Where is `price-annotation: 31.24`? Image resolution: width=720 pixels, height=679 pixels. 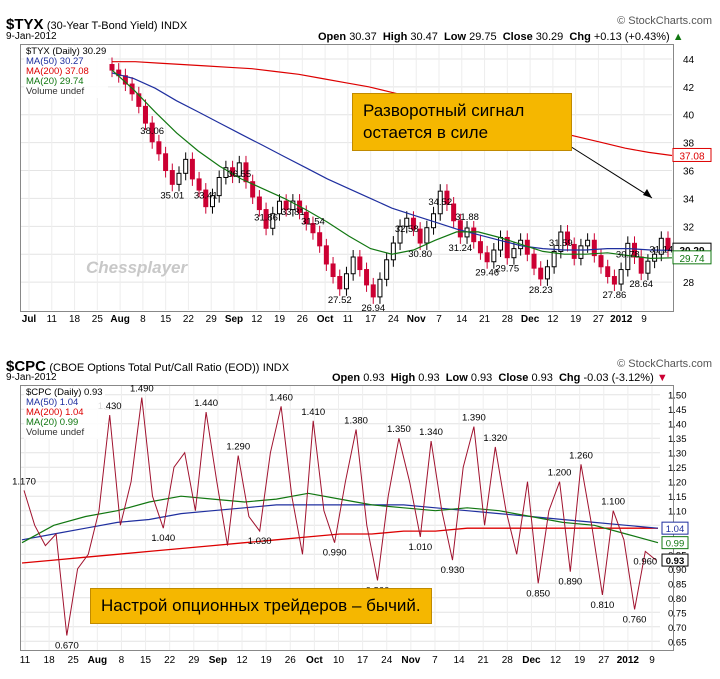
price-annotation: 31.24 is located at coordinates (460, 248).